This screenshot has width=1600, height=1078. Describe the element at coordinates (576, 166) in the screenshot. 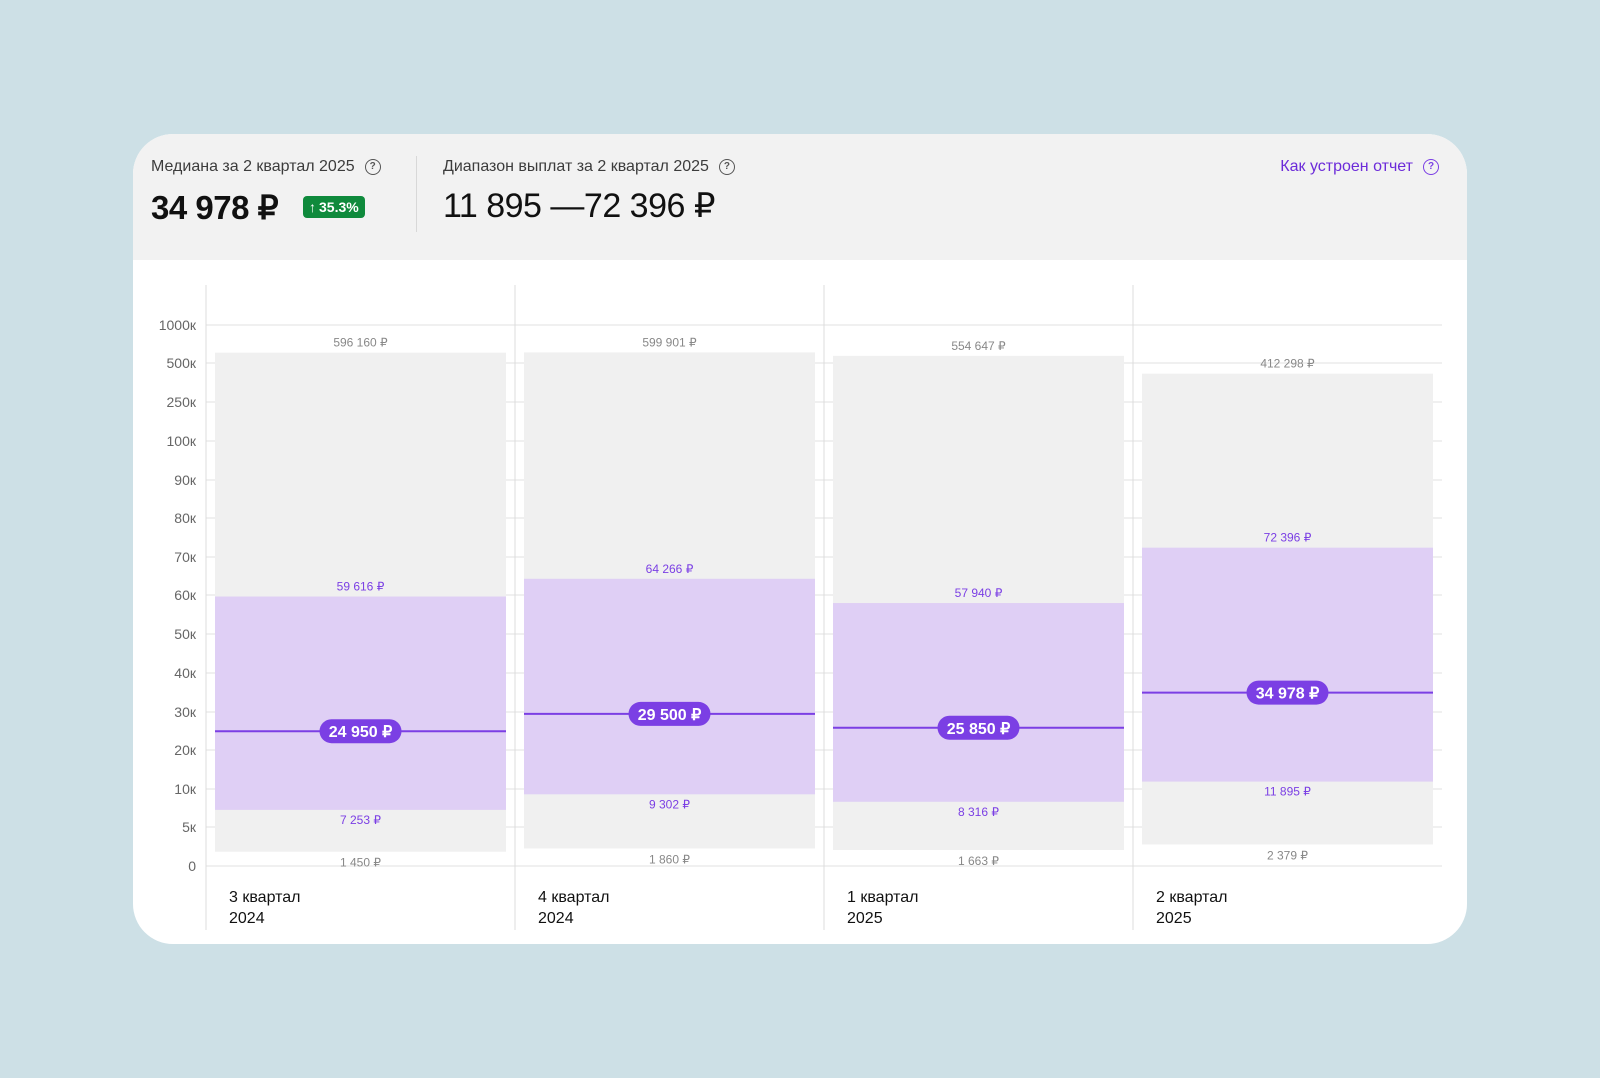

I see `range-label: Диапазон выплат за 2 квартал 2025` at that location.